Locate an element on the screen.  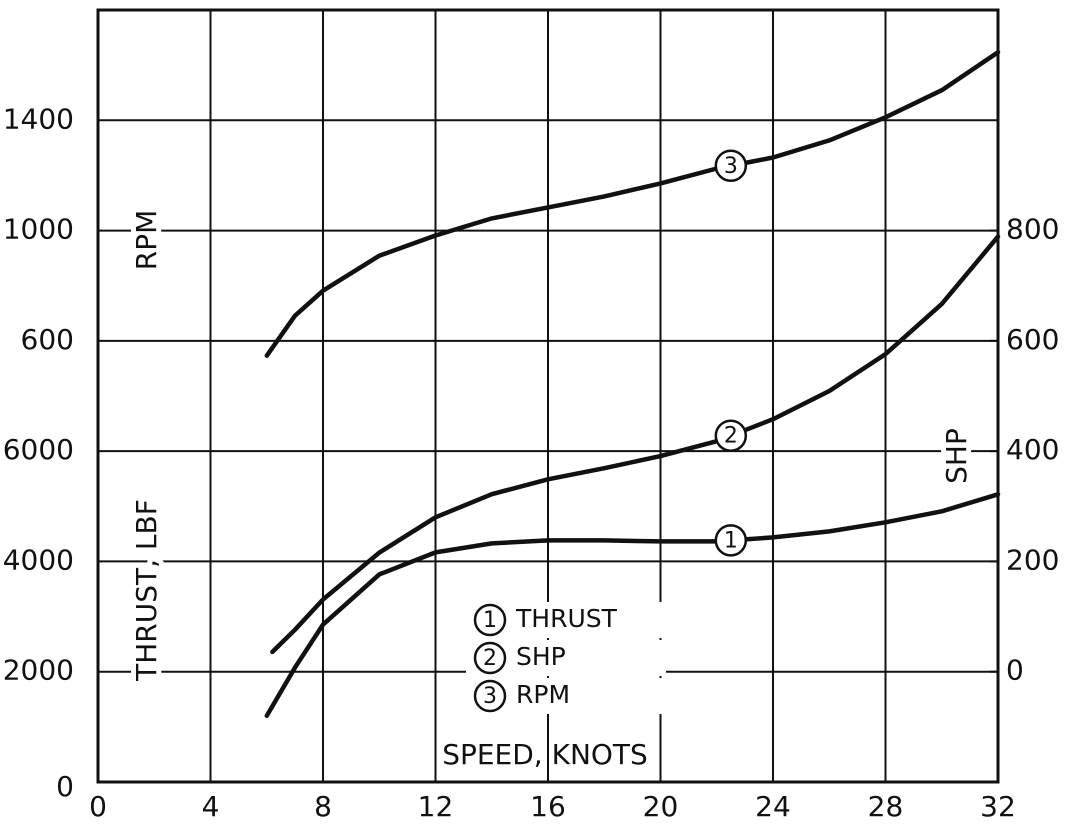
x-tick-label: 28 is located at coordinates (886, 806).